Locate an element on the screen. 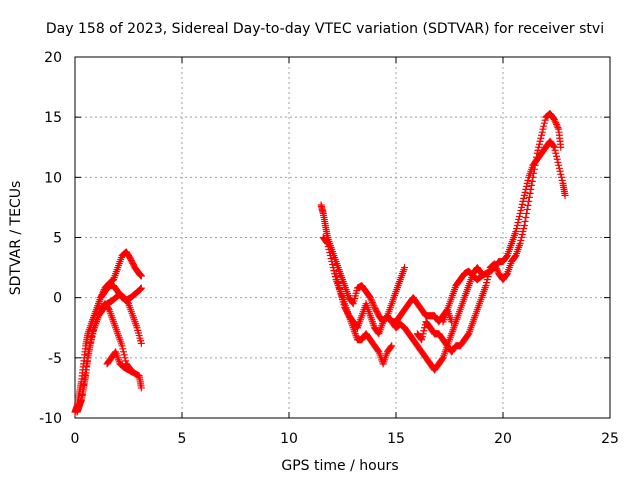 The width and height of the screenshot is (640, 480). x-tick-label: 5 is located at coordinates (182, 439).